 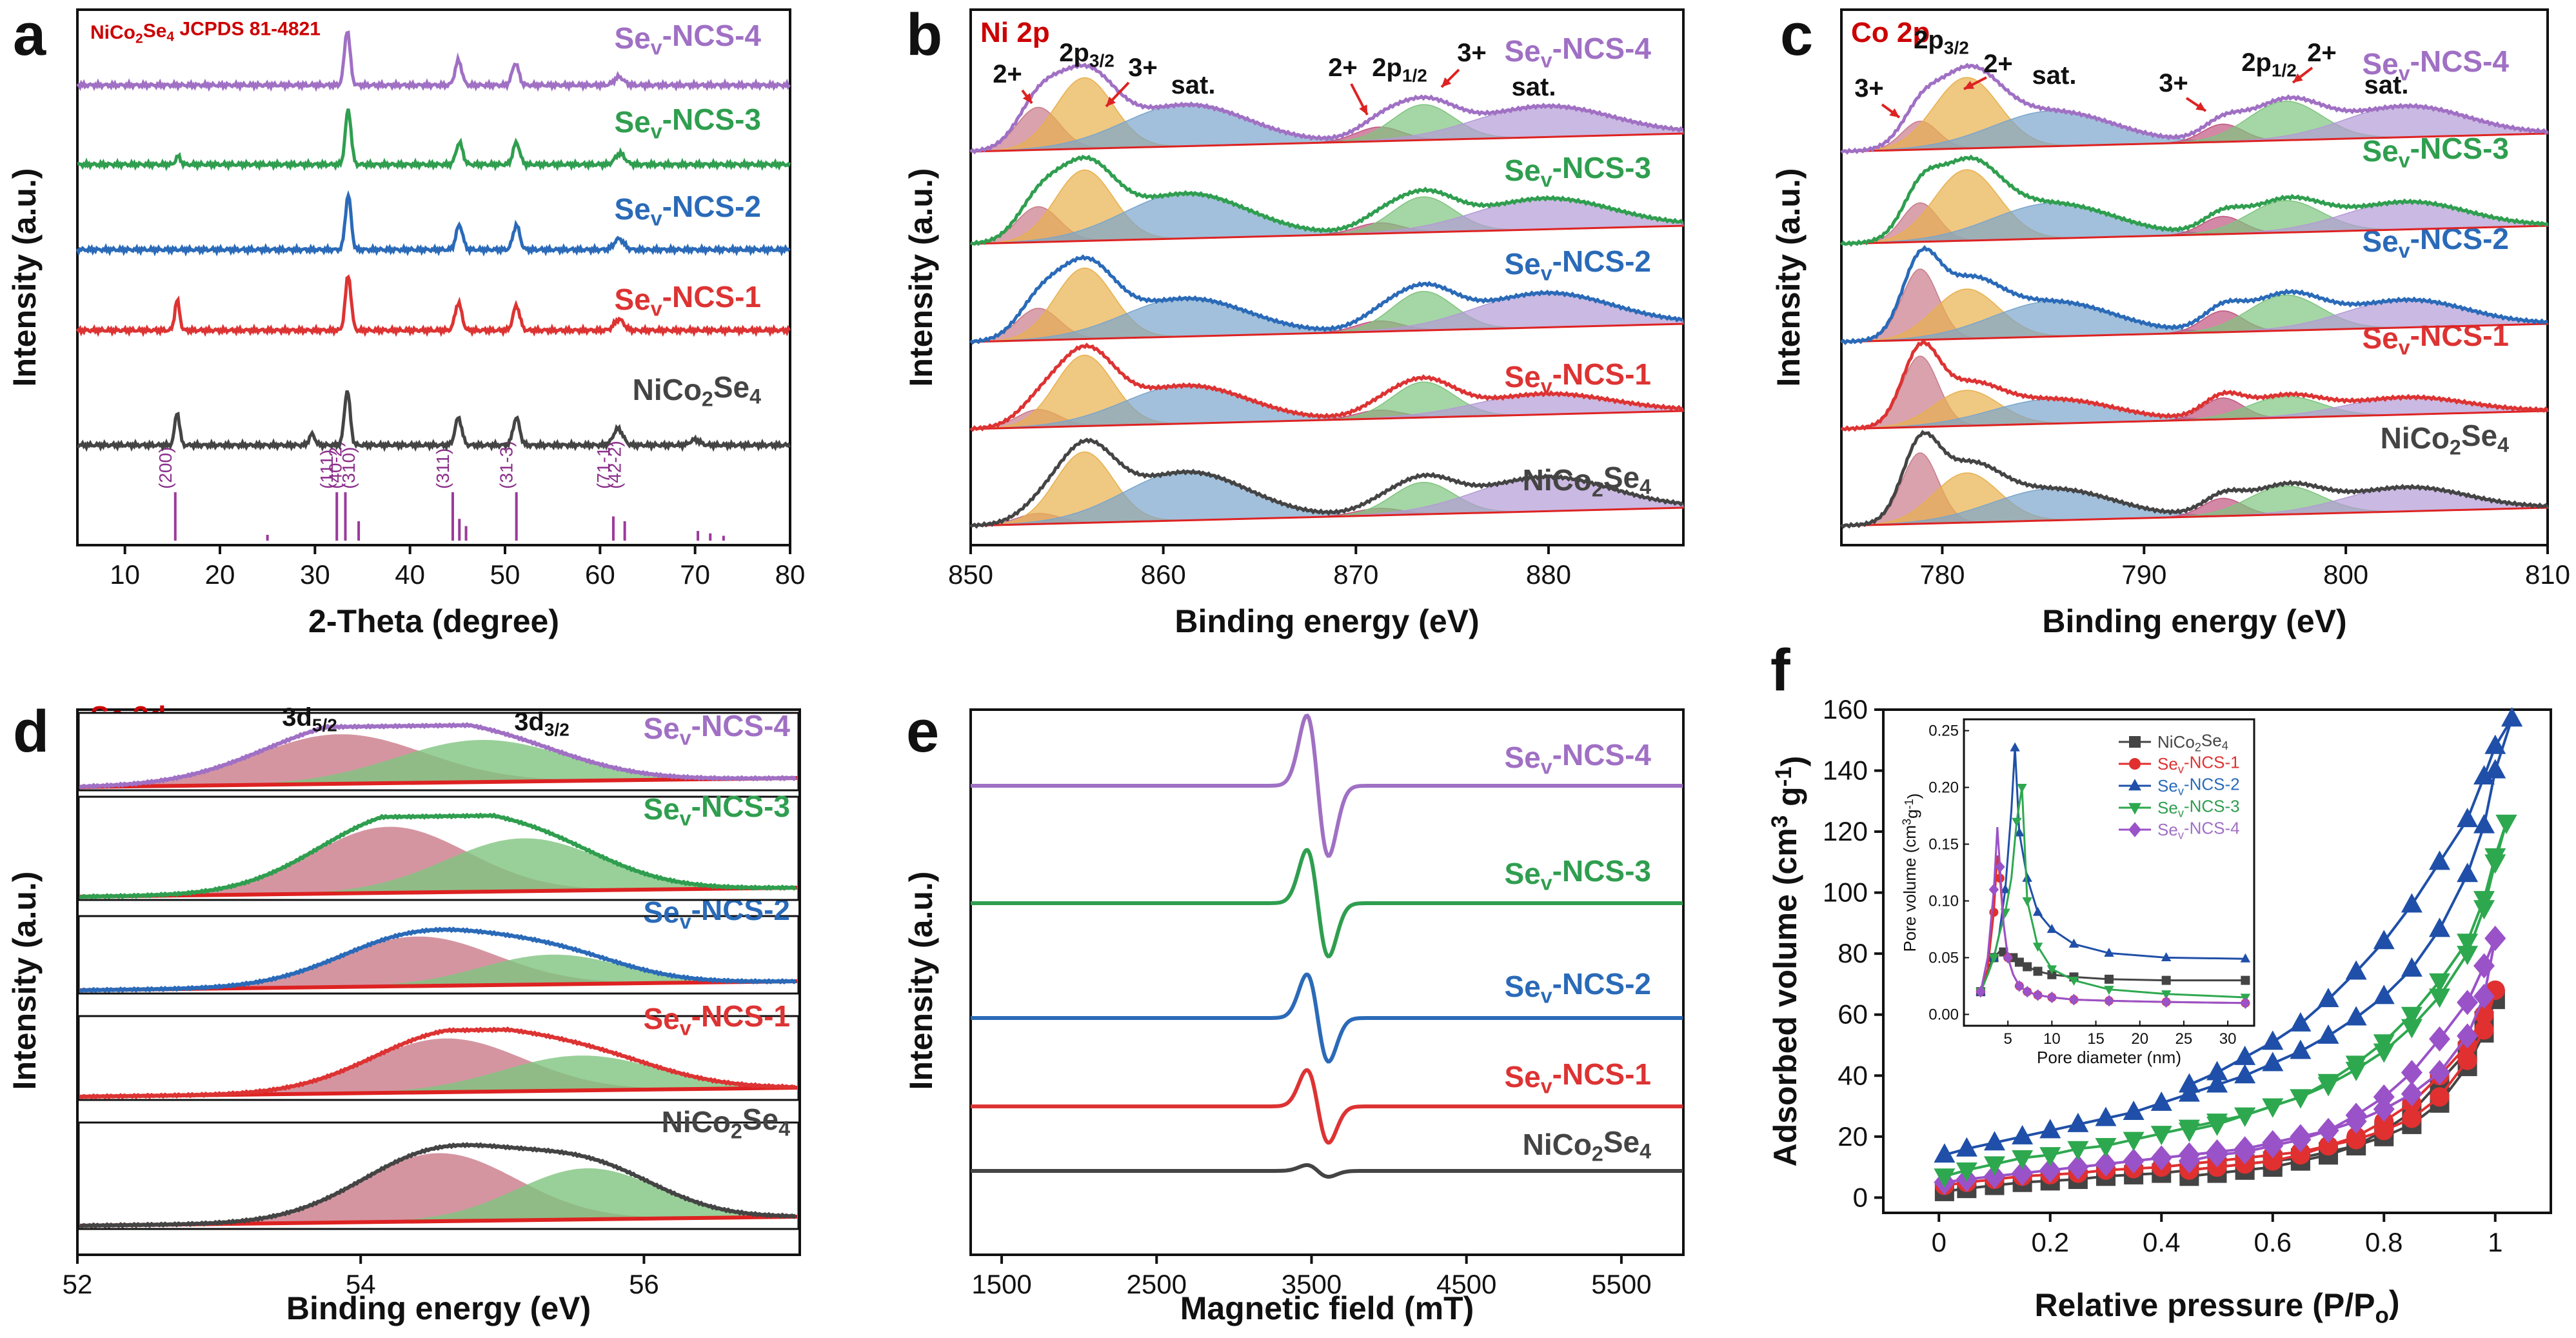 What do you see at coordinates (644, 1284) in the screenshot?
I see `panel-d-x-tick-label: 56` at bounding box center [644, 1284].